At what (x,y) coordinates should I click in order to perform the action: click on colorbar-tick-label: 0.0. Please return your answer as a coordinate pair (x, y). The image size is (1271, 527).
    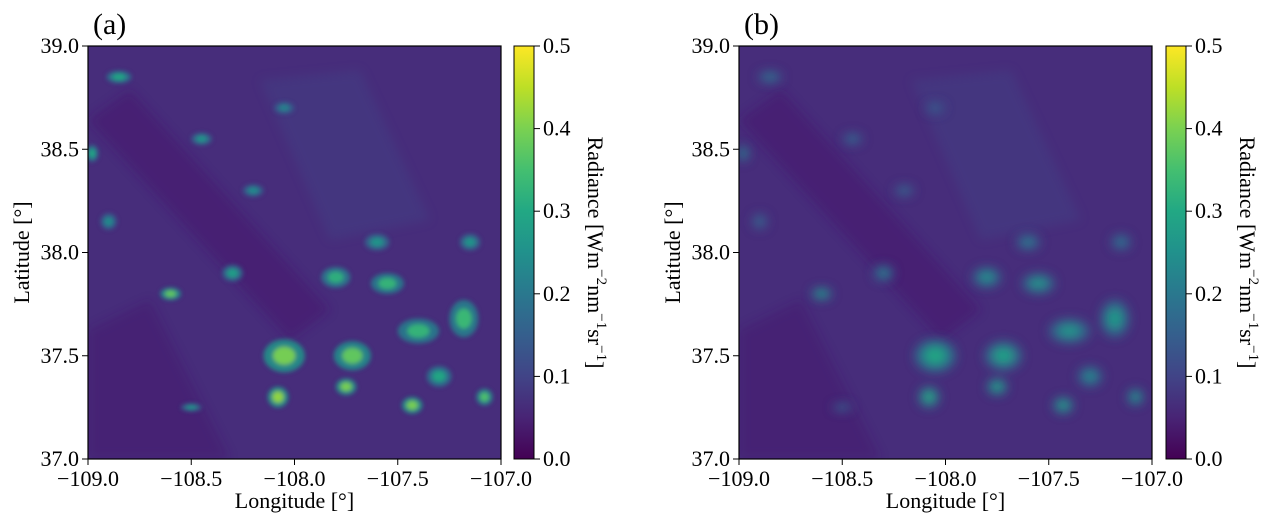
    Looking at the image, I should click on (1209, 458).